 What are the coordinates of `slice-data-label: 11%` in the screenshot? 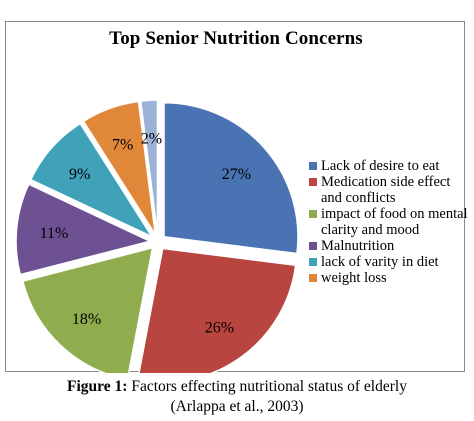 It's located at (54, 233).